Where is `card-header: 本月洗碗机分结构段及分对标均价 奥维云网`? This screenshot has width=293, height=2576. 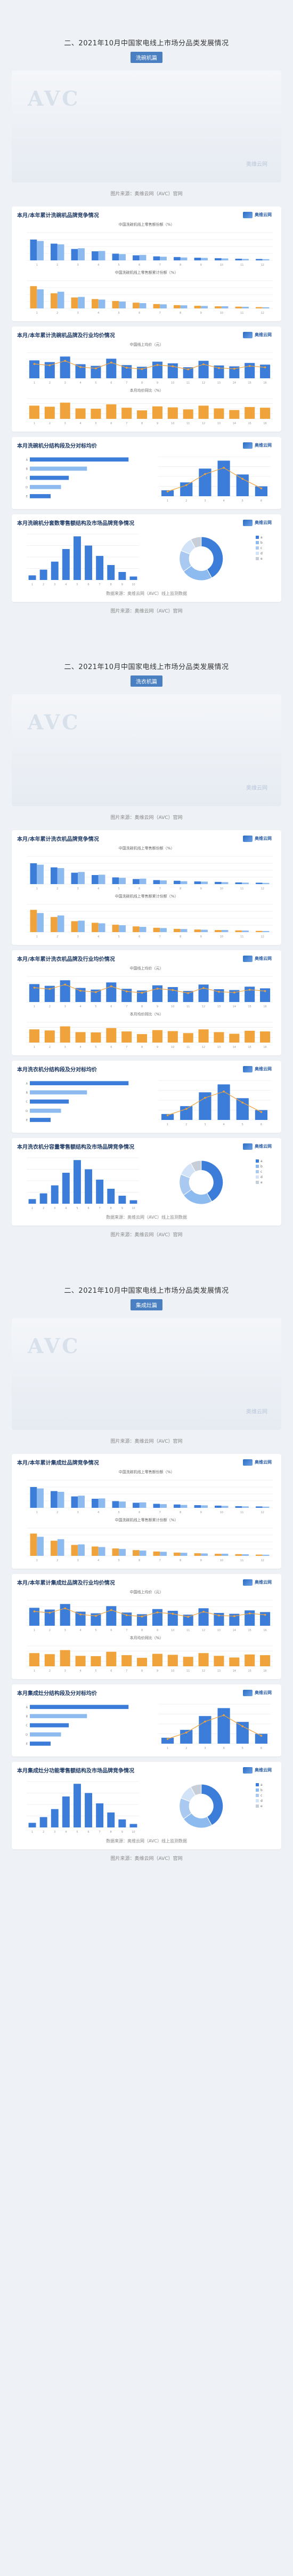 card-header: 本月洗碗机分结构段及分对标均价 奥维云网 is located at coordinates (146, 445).